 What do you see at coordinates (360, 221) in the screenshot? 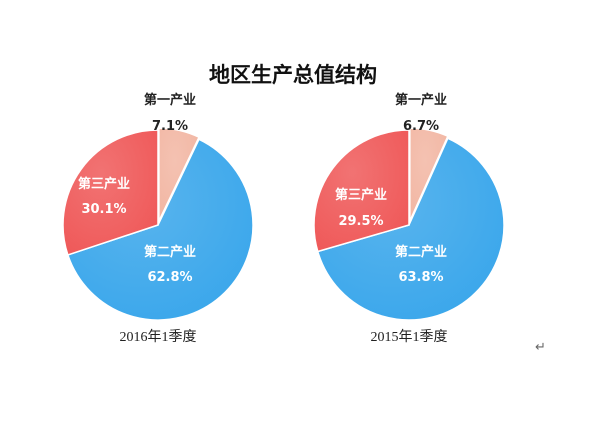
I see `slice-value-tertiary: 29.5%` at bounding box center [360, 221].